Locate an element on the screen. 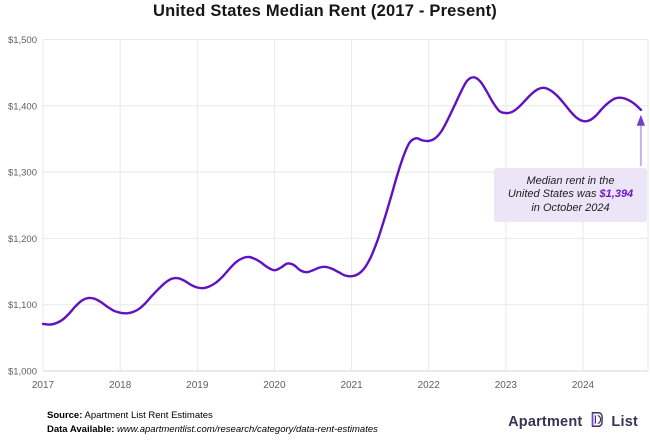 The width and height of the screenshot is (650, 440). x-tick-label: 2023 is located at coordinates (506, 385).